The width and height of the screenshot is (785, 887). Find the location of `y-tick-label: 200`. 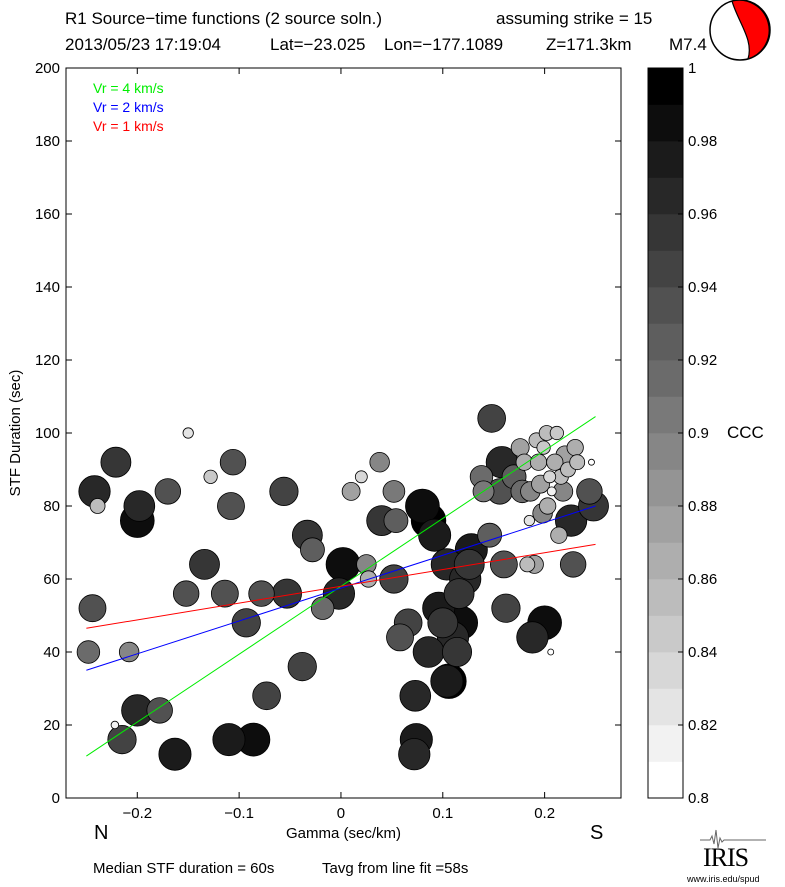

y-tick-label: 200 is located at coordinates (47, 68).